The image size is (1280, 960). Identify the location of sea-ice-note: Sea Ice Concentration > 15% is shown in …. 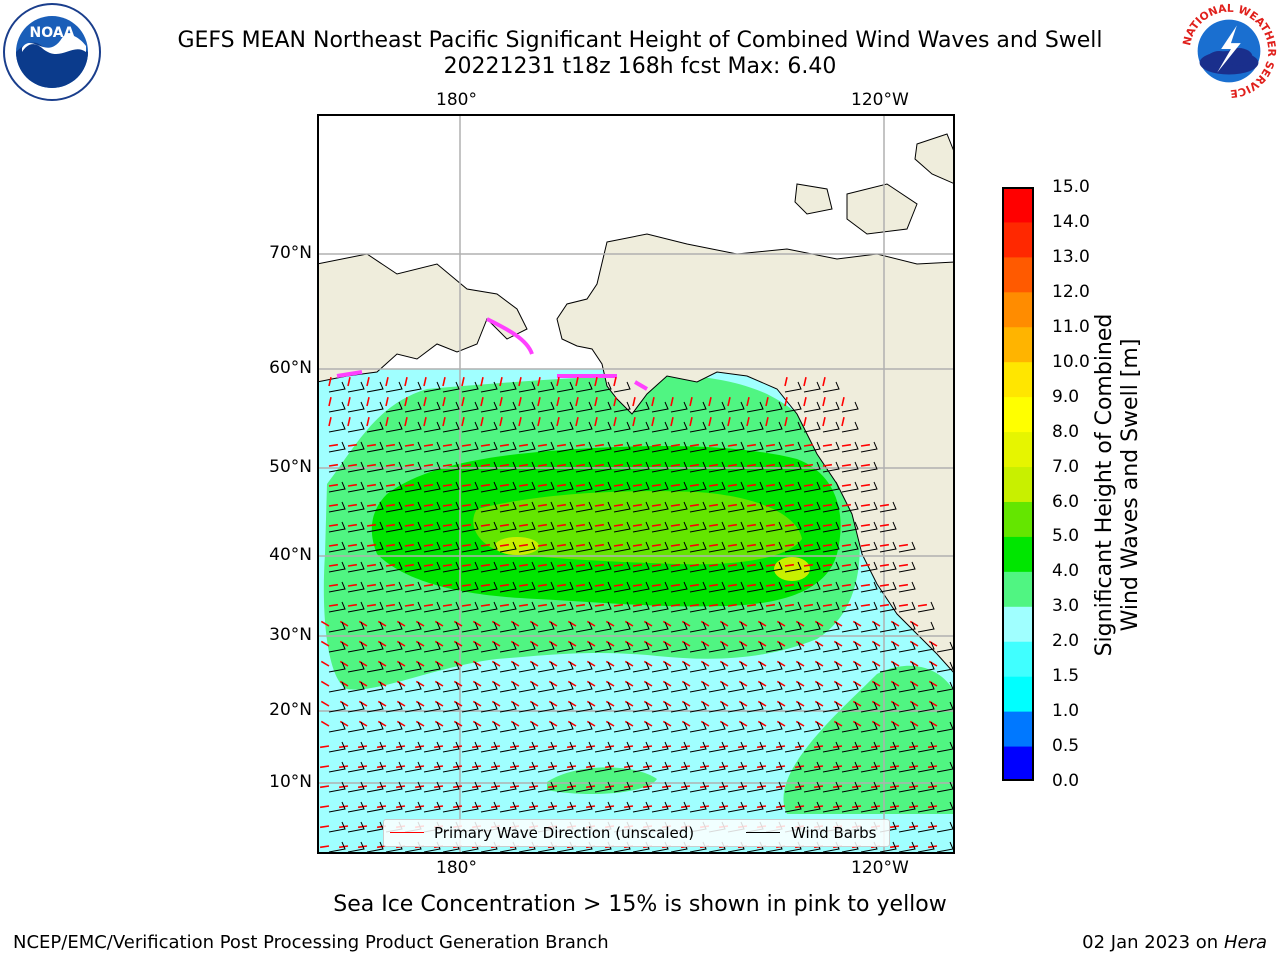
(640, 904).